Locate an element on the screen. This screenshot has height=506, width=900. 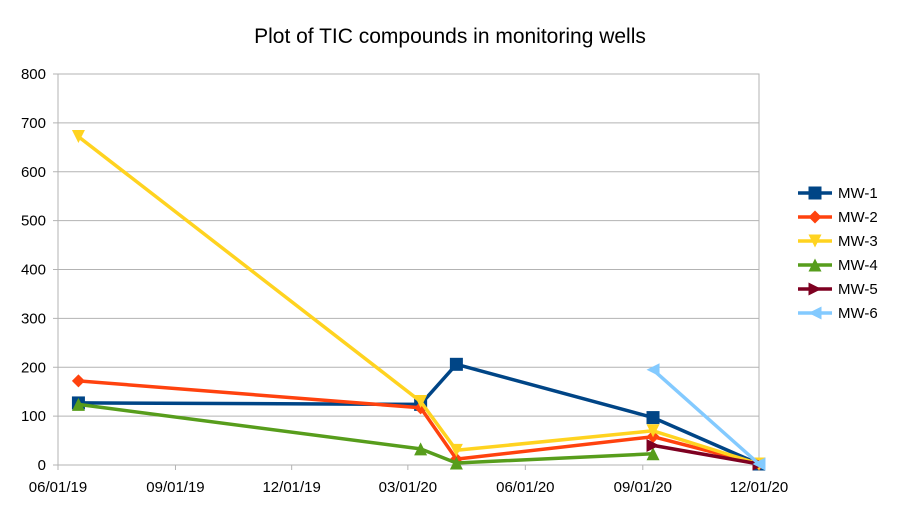
y-tick-label: 400 is located at coordinates (33, 270).